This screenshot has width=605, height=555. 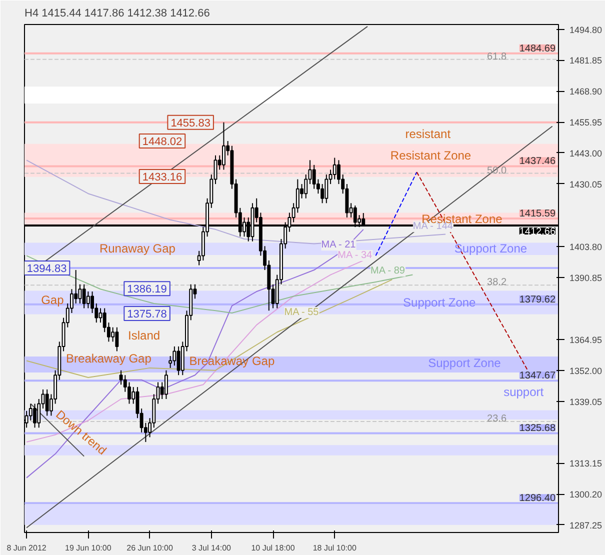 What do you see at coordinates (586, 184) in the screenshot?
I see `y-tick-label: 1430.05` at bounding box center [586, 184].